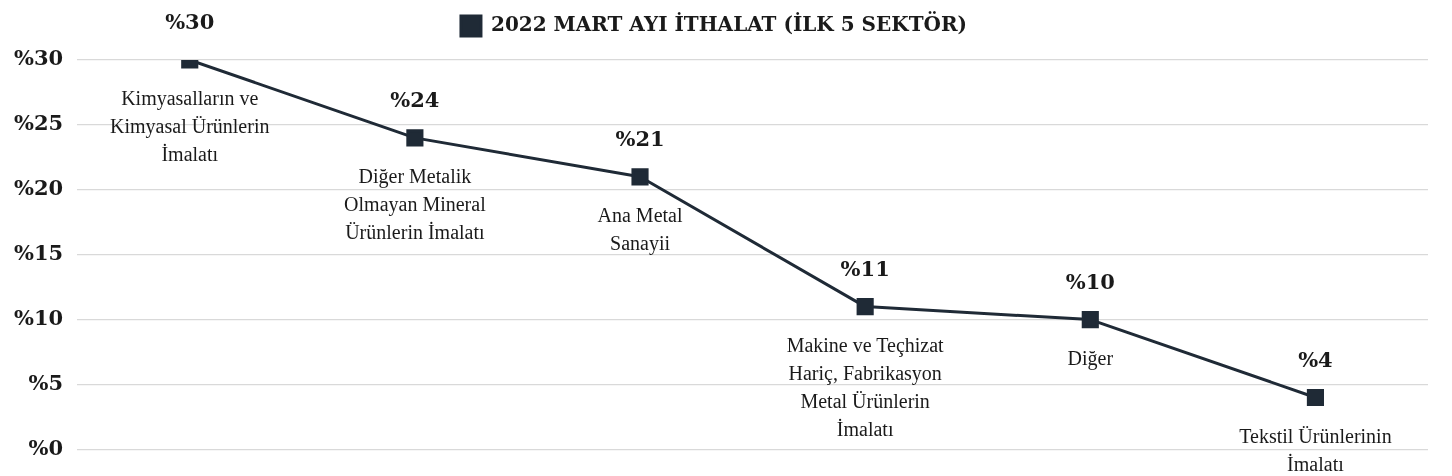 The height and width of the screenshot is (476, 1452). What do you see at coordinates (1315, 449) in the screenshot?
I see `x-tick-label: Tekstil Ürünlerinin İmalatı` at bounding box center [1315, 449].